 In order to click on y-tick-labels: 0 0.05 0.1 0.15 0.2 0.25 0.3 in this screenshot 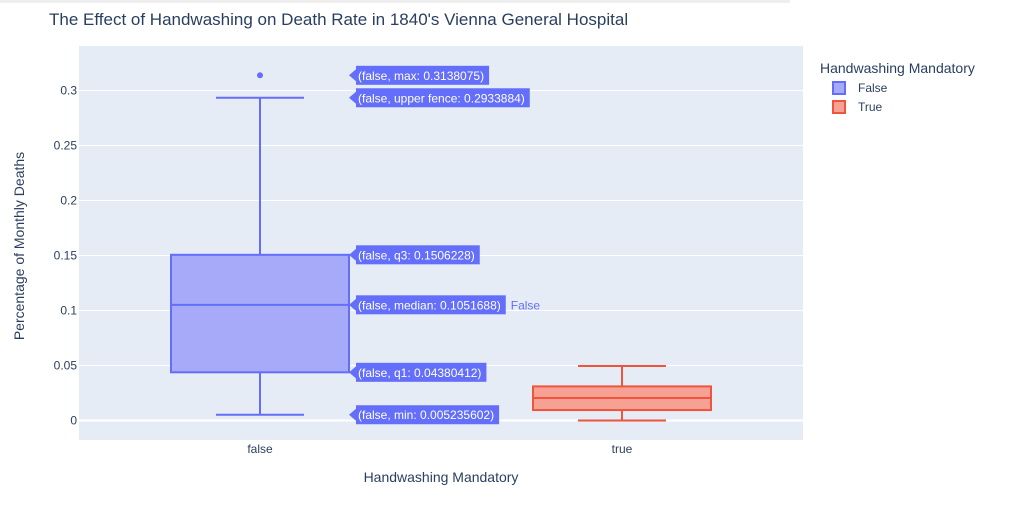, I will do `click(66, 256)`.